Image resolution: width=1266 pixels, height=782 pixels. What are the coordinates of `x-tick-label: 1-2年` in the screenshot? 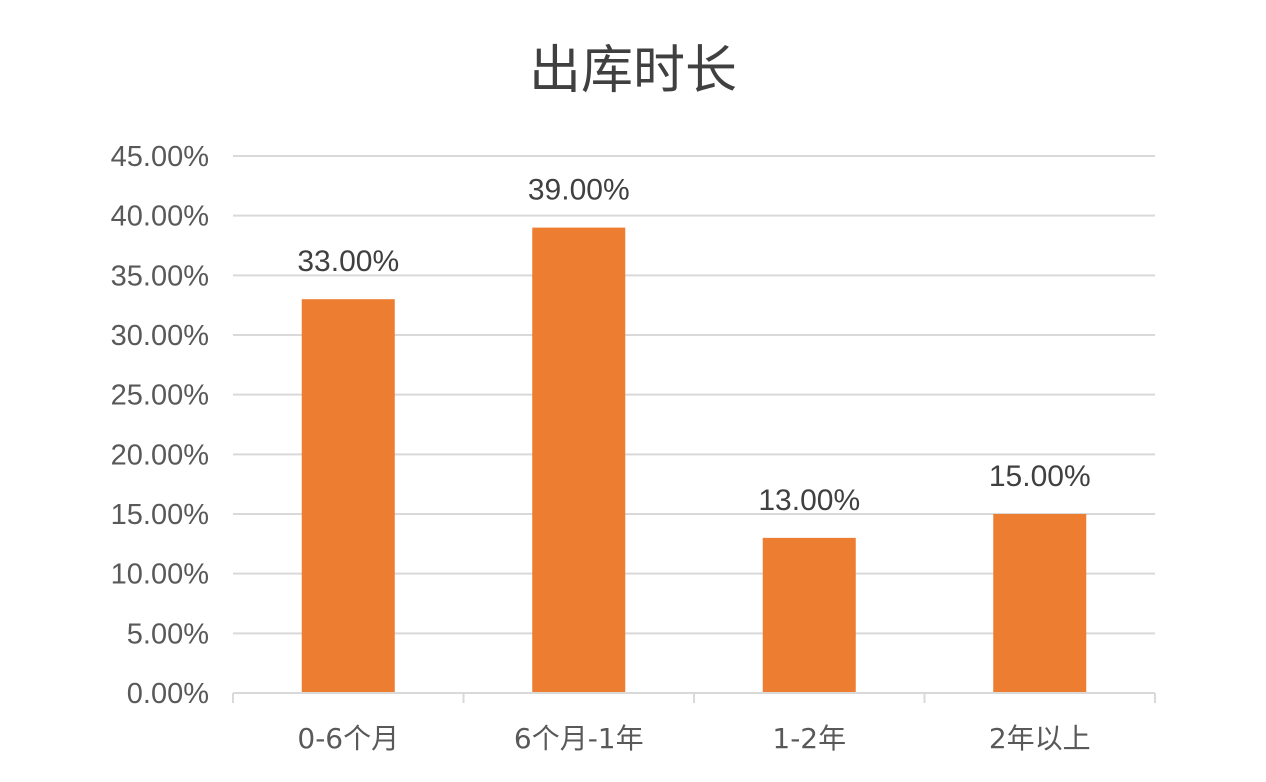 It's located at (809, 738).